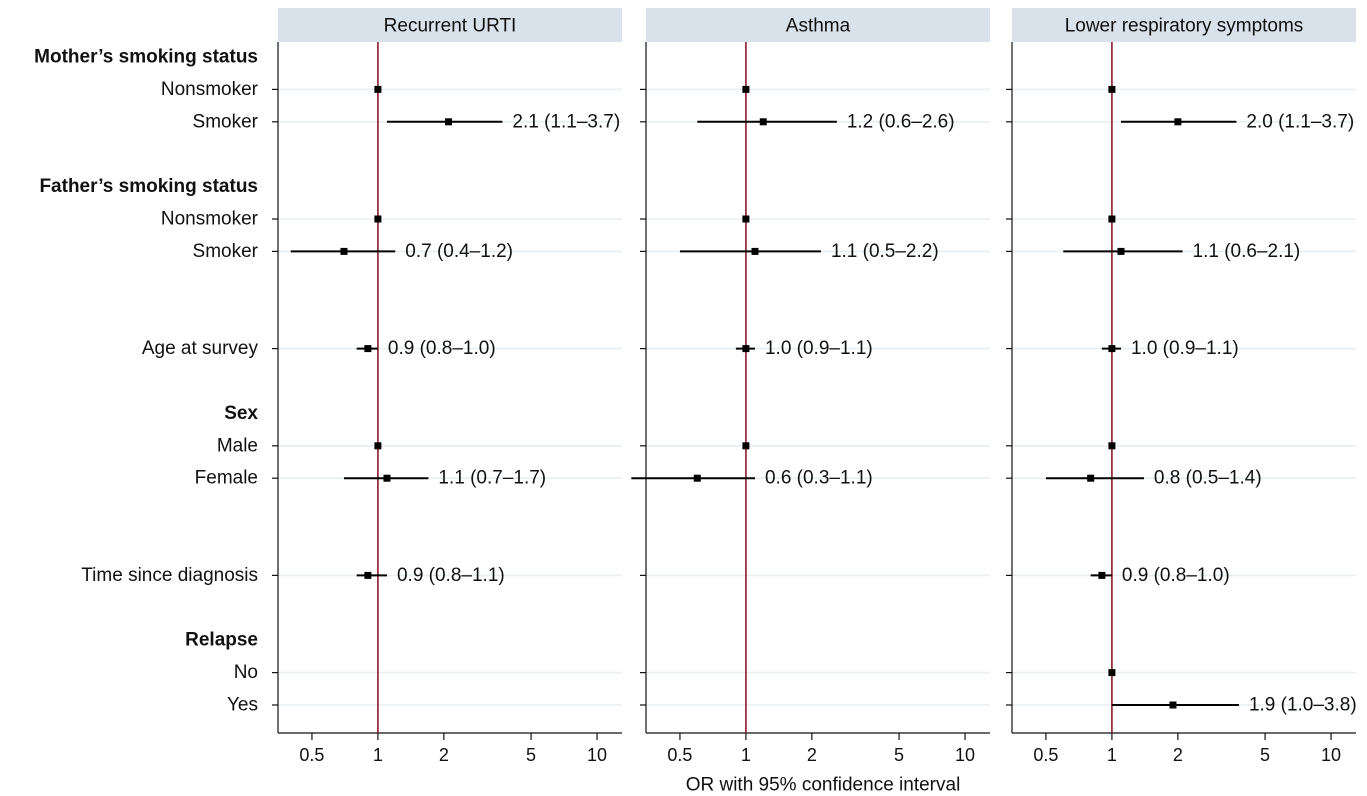  Describe the element at coordinates (246, 672) in the screenshot. I see `row-label: No` at that location.